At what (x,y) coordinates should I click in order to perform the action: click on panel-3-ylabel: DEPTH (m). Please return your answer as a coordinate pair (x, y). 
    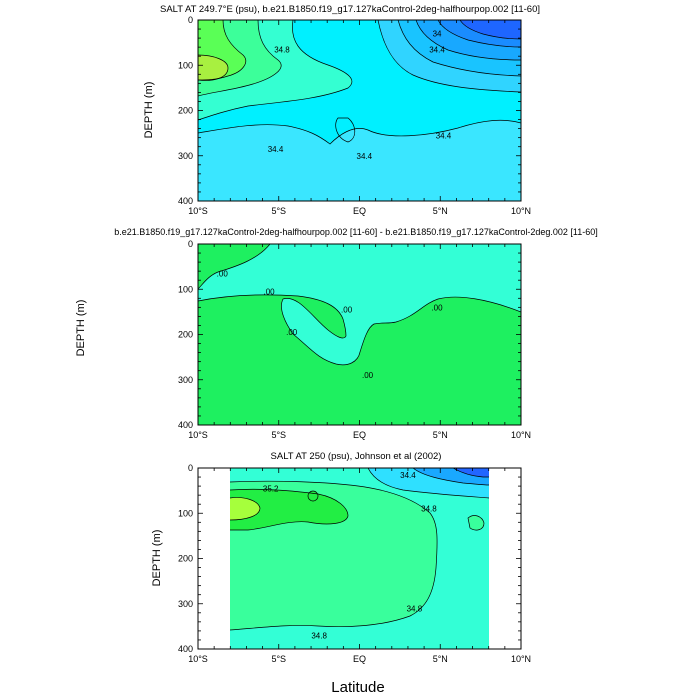
    Looking at the image, I should click on (157, 558).